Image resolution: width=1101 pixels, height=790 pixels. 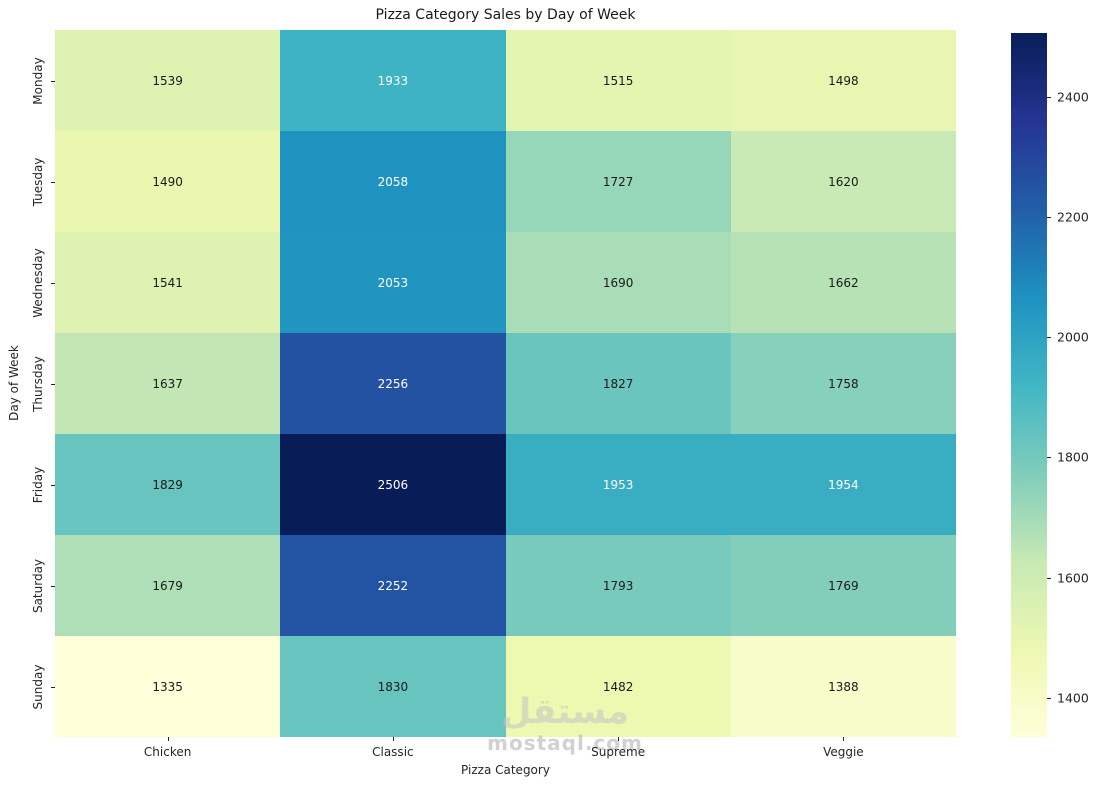 I want to click on cell-value: 2256, so click(x=393, y=383).